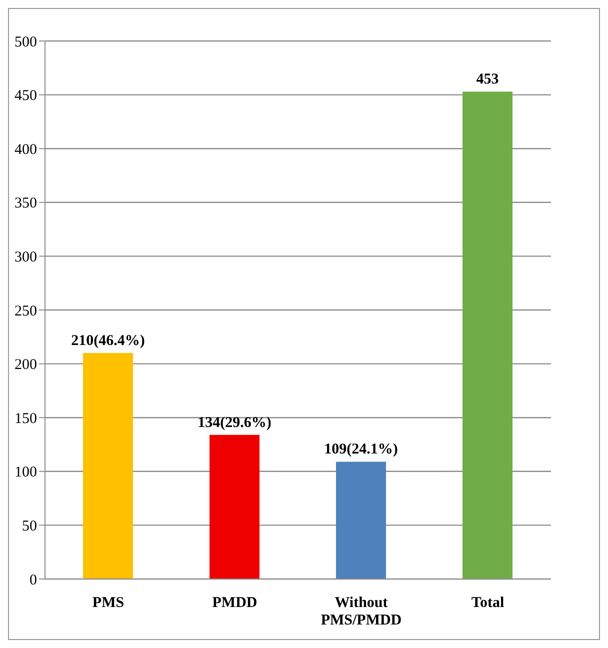 The image size is (608, 648). I want to click on y-tick-label: 400, so click(25, 150).